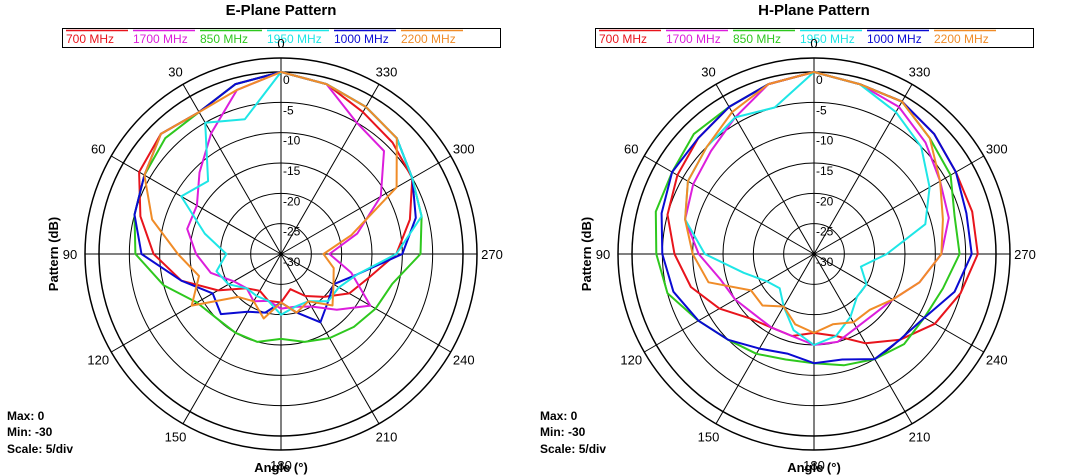 Image resolution: width=1066 pixels, height=476 pixels. I want to click on h-plane-legend-2200-mhz: 2200 MHz, so click(961, 39).